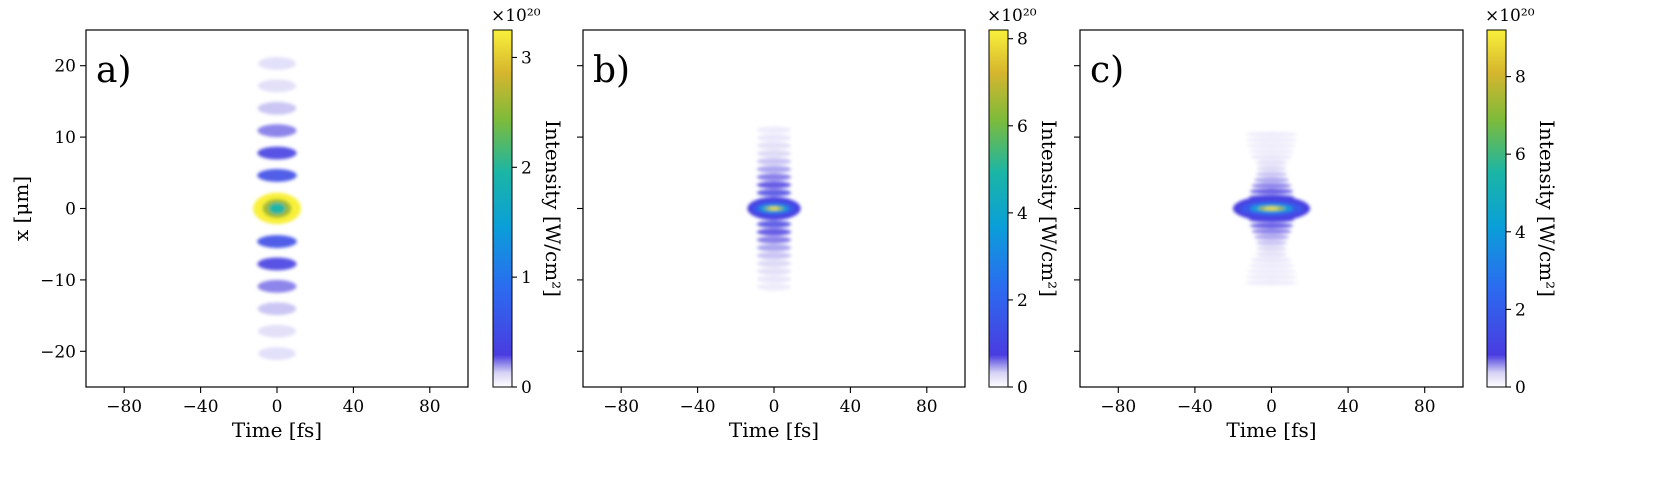  I want to click on panel-label: b), so click(611, 70).